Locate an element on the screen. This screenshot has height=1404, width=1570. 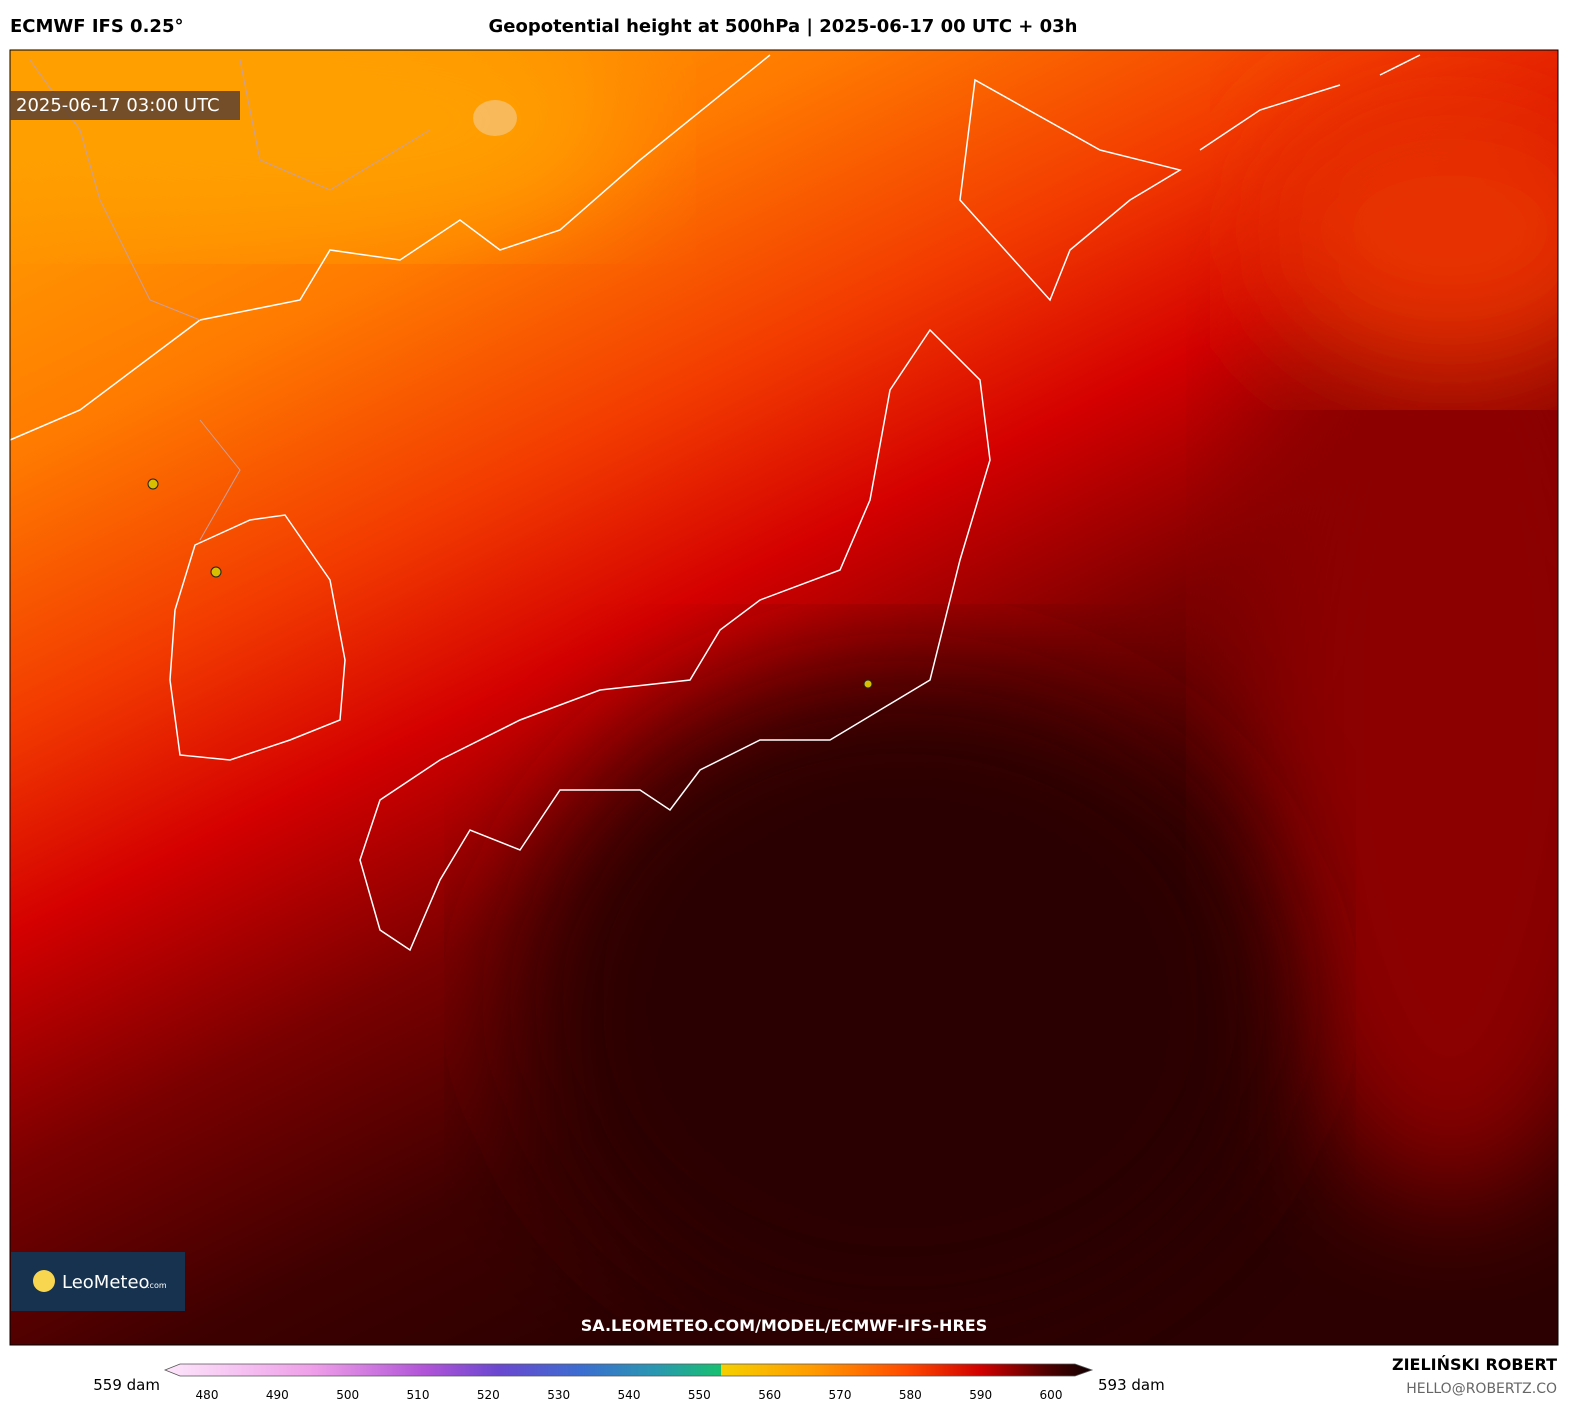
logo-suffix: .com is located at coordinates (157, 1285).